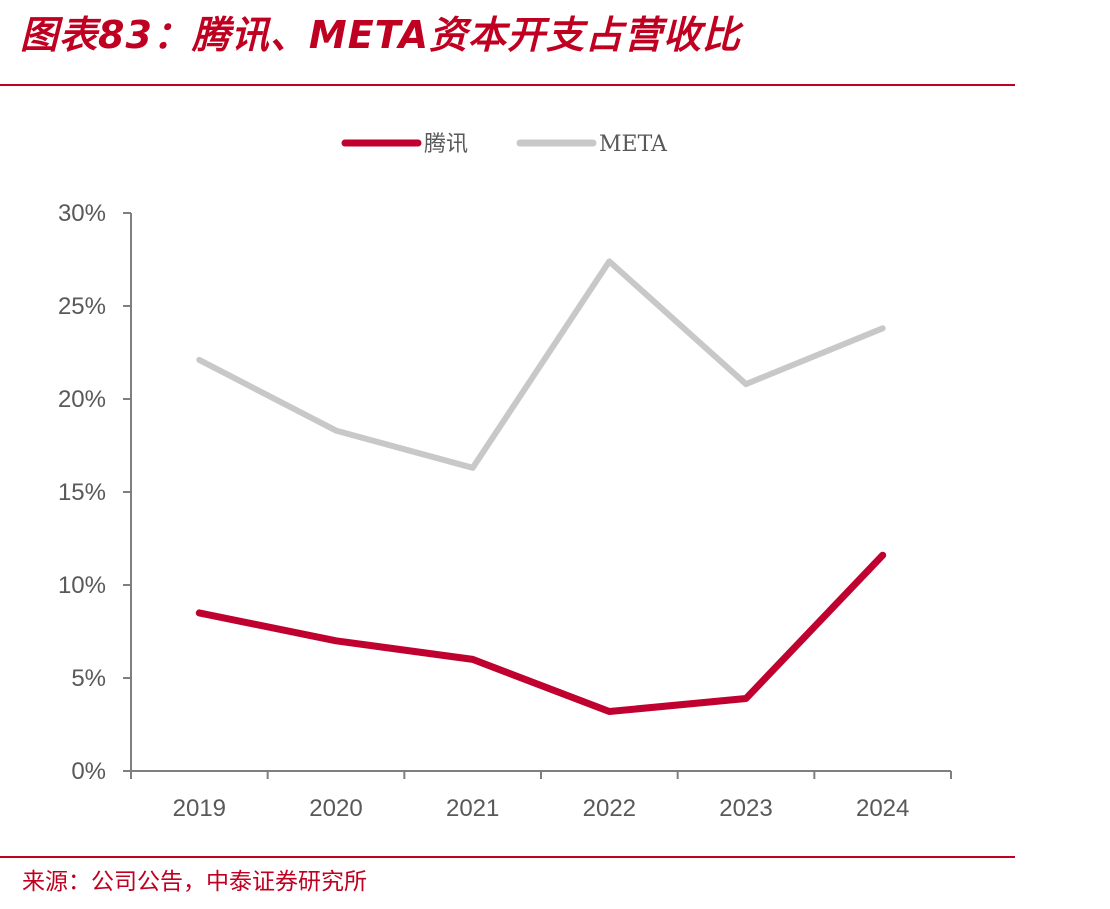 Image resolution: width=1110 pixels, height=909 pixels. What do you see at coordinates (882, 808) in the screenshot?
I see `x-tick-label: 2024` at bounding box center [882, 808].